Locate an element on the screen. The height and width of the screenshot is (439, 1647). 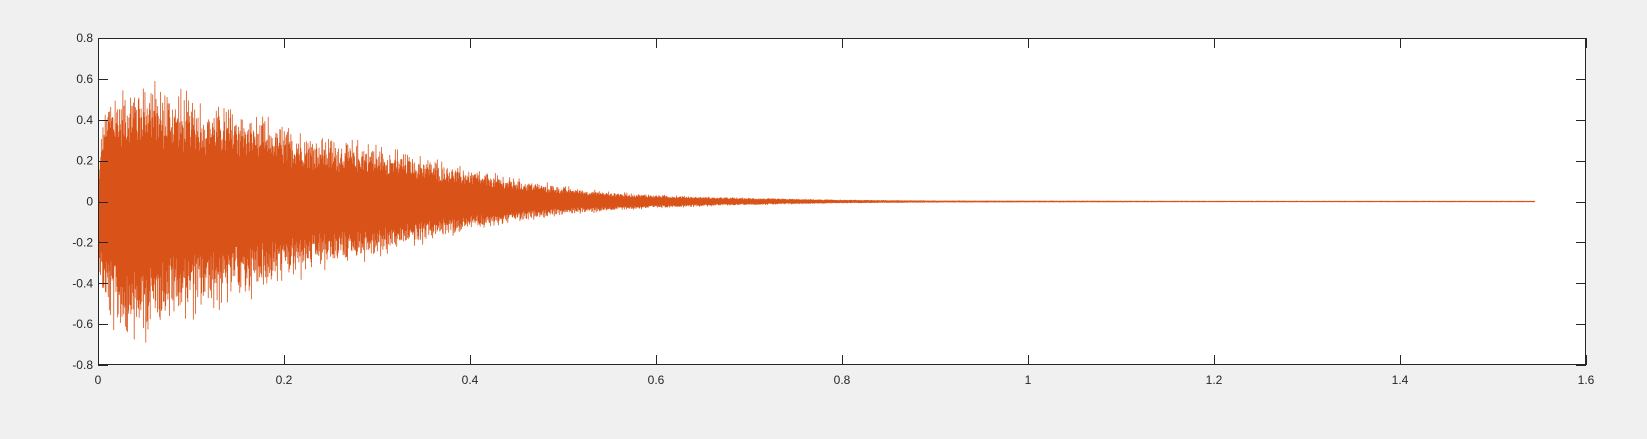
y-tick-label: 0.4 is located at coordinates (84, 120).